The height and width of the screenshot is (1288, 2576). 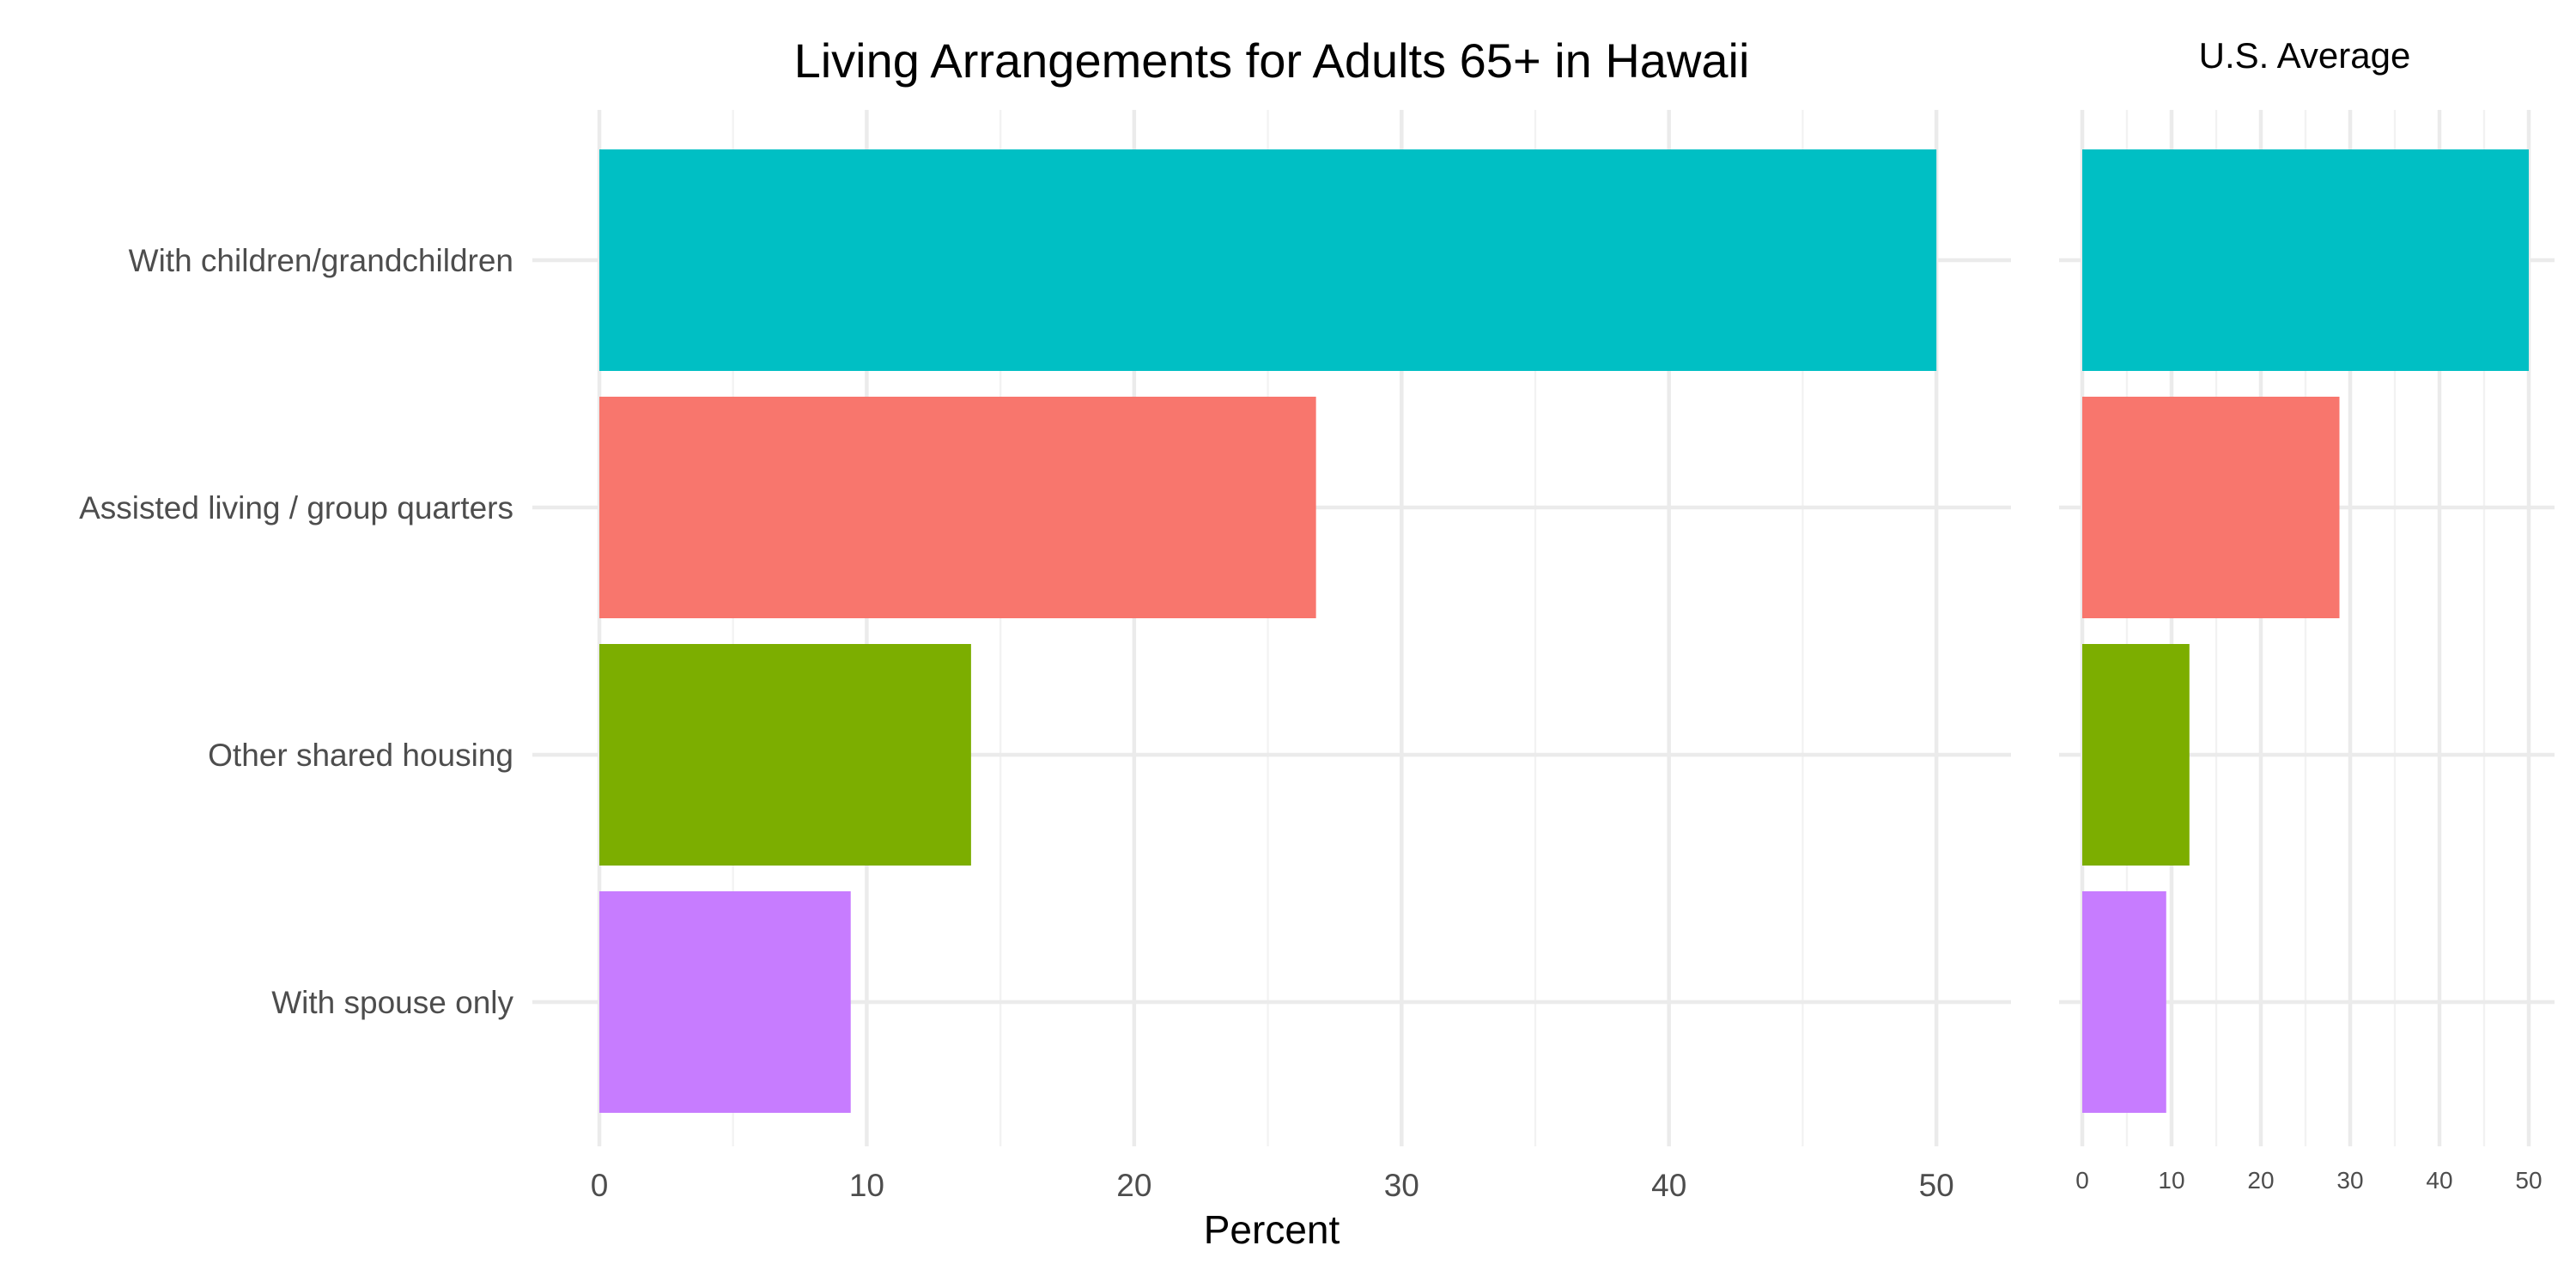 I want to click on side-bar-other-shared-housing, so click(x=2136, y=755).